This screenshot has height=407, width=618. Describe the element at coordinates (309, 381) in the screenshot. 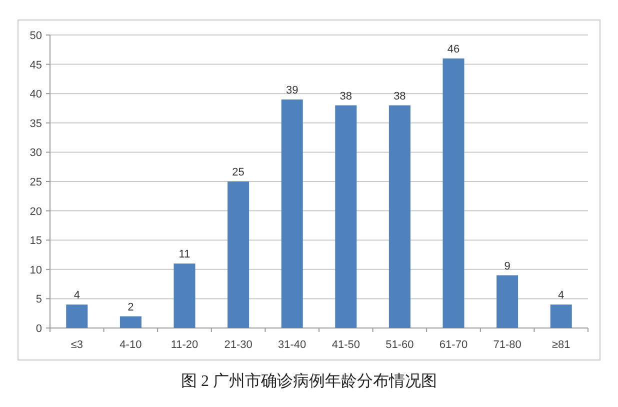

I see `text: 图 2 广州市确诊病例年龄分布情况图` at that location.